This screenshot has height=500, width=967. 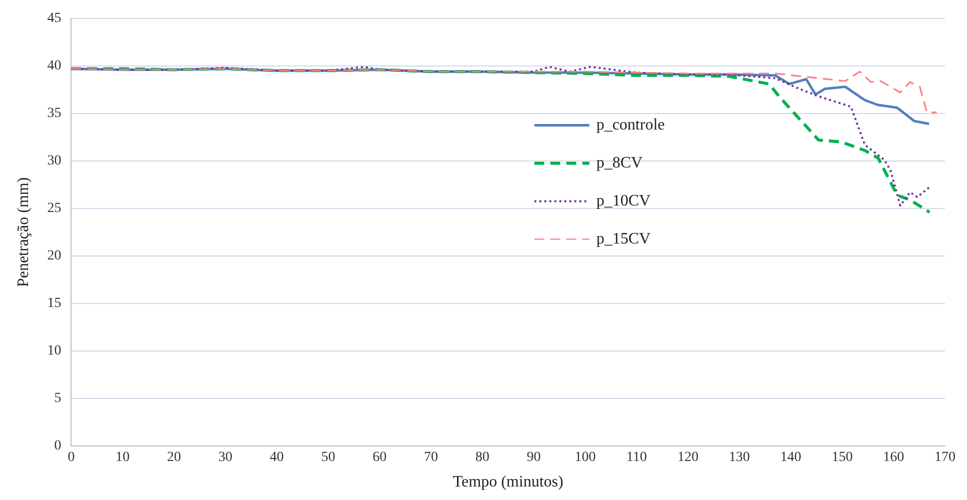 I want to click on y-tick-label: 20, so click(x=54, y=256).